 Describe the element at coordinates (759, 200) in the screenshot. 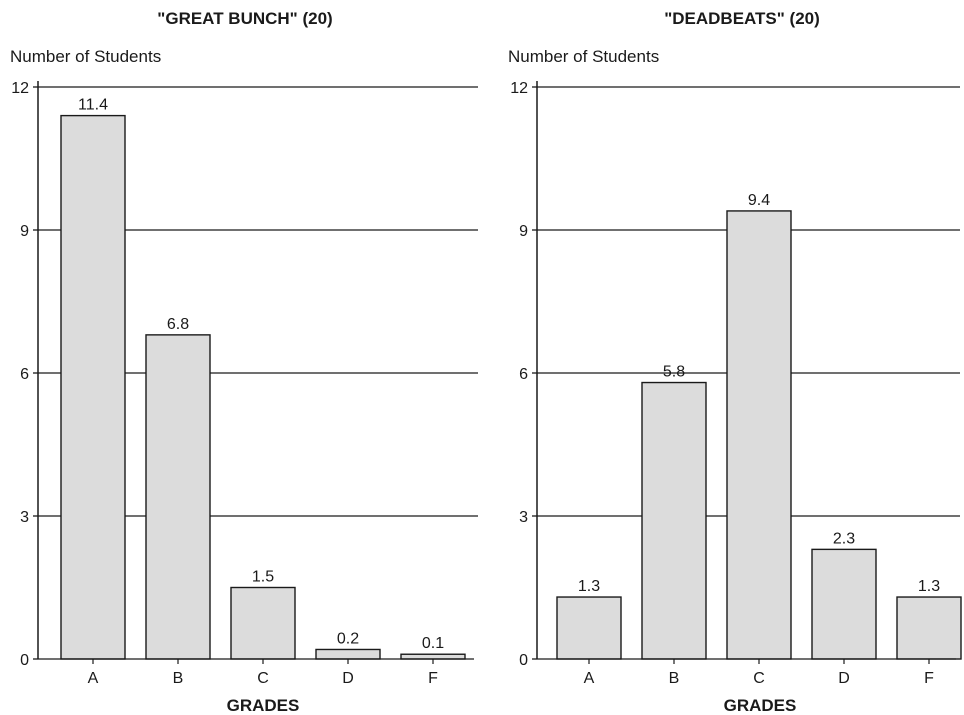

I see `data-label-C: 9.4` at that location.